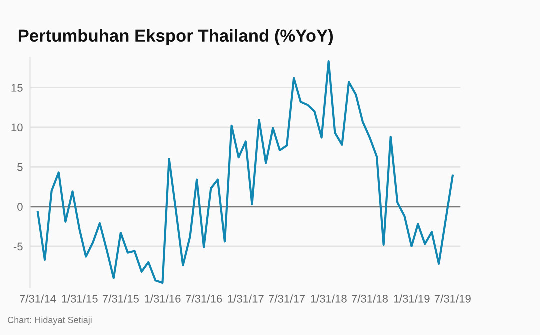  What do you see at coordinates (17, 128) in the screenshot?
I see `y-tick-label: 10` at bounding box center [17, 128].